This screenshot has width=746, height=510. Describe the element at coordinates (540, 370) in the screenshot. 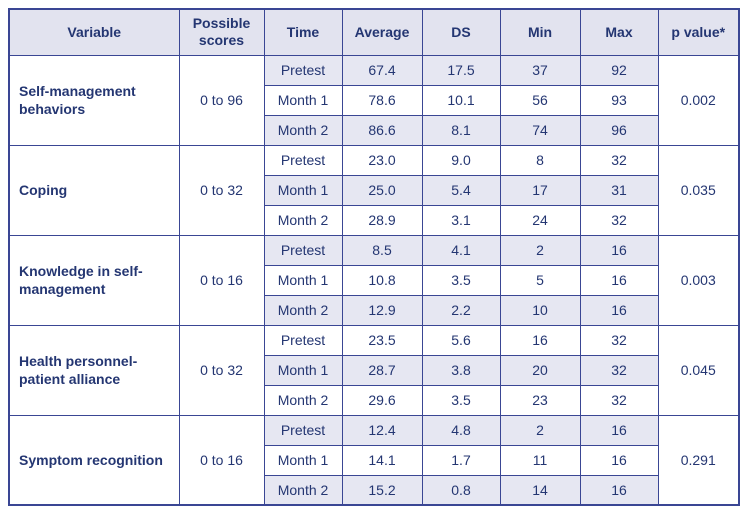

I see `min-cell: 20` at that location.